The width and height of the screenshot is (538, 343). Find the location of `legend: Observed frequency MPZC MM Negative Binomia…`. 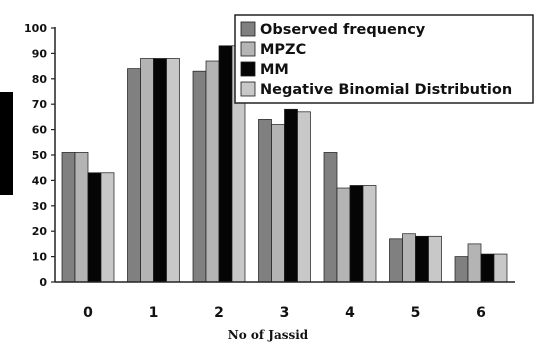

legend: Observed frequency MPZC MM Negative Binomia… is located at coordinates (384, 59).